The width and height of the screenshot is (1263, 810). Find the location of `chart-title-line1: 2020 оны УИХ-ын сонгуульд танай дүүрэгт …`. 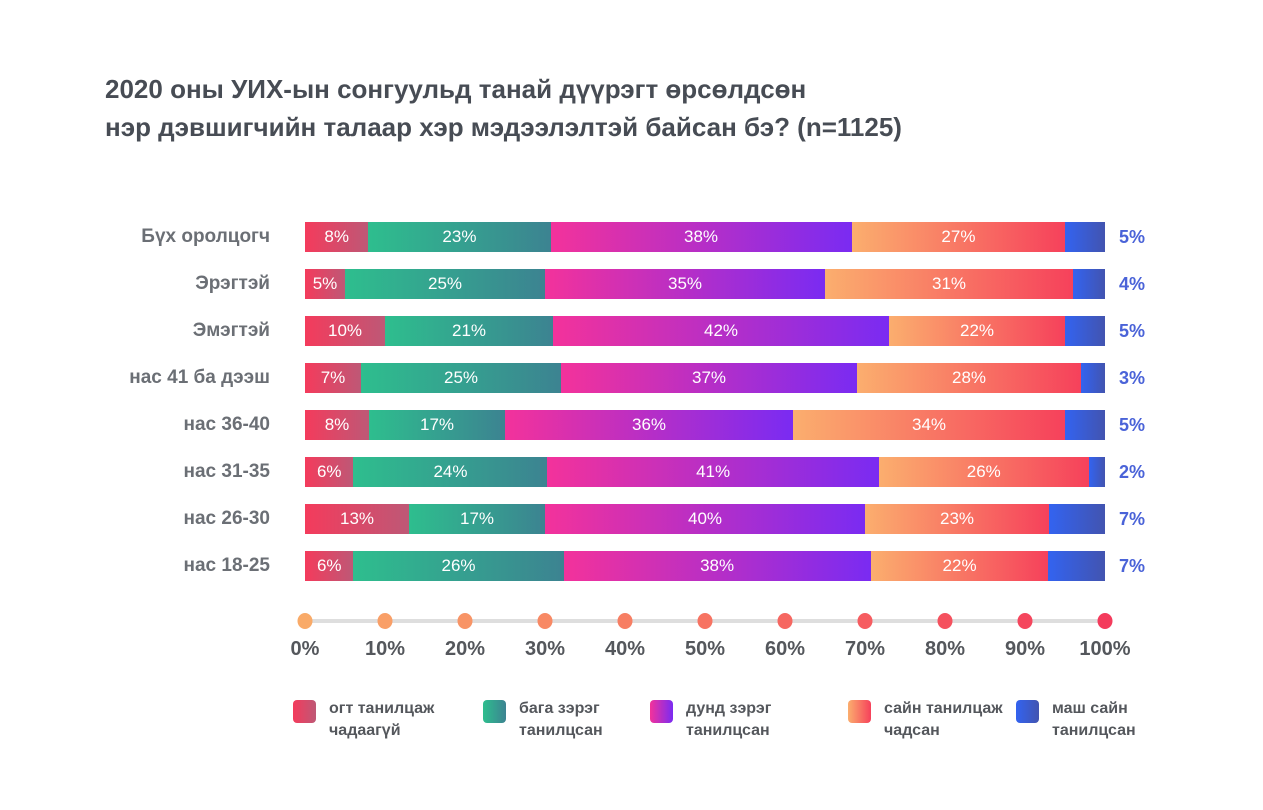

chart-title-line1: 2020 оны УИХ-ын сонгуульд танай дүүрэгт … is located at coordinates (456, 89).